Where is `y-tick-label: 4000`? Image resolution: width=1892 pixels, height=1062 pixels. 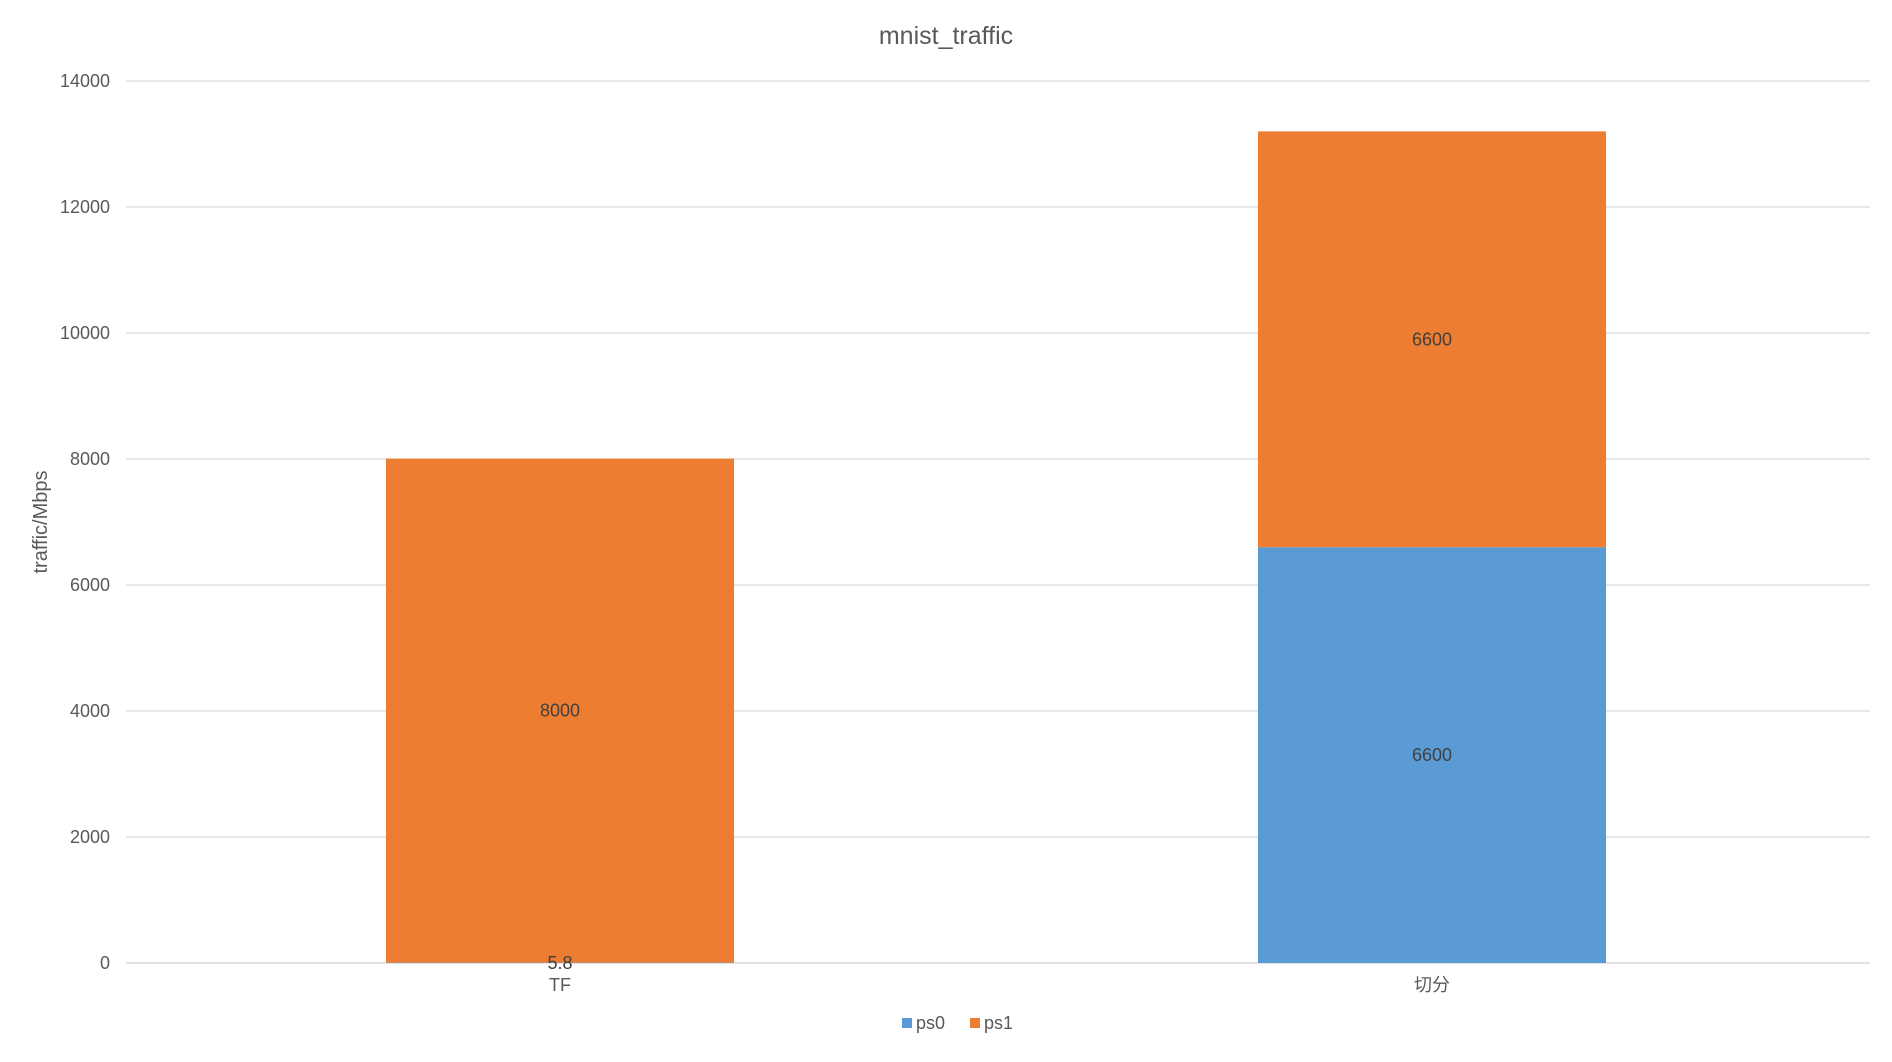 y-tick-label: 4000 is located at coordinates (90, 711).